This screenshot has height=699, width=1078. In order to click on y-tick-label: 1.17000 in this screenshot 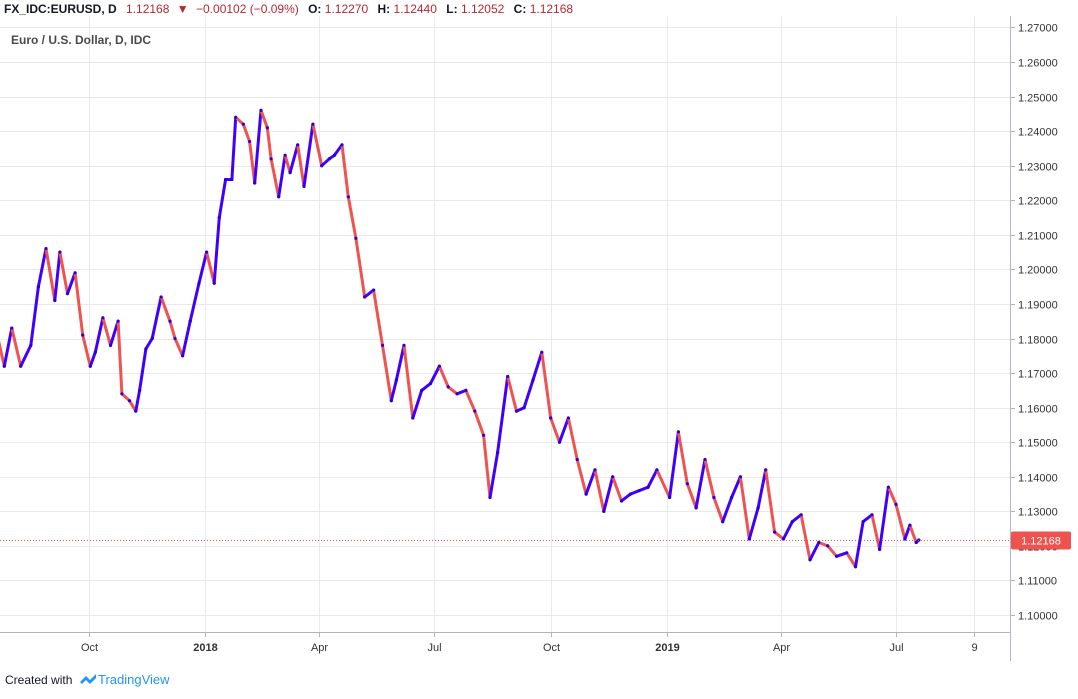, I will do `click(1038, 375)`.